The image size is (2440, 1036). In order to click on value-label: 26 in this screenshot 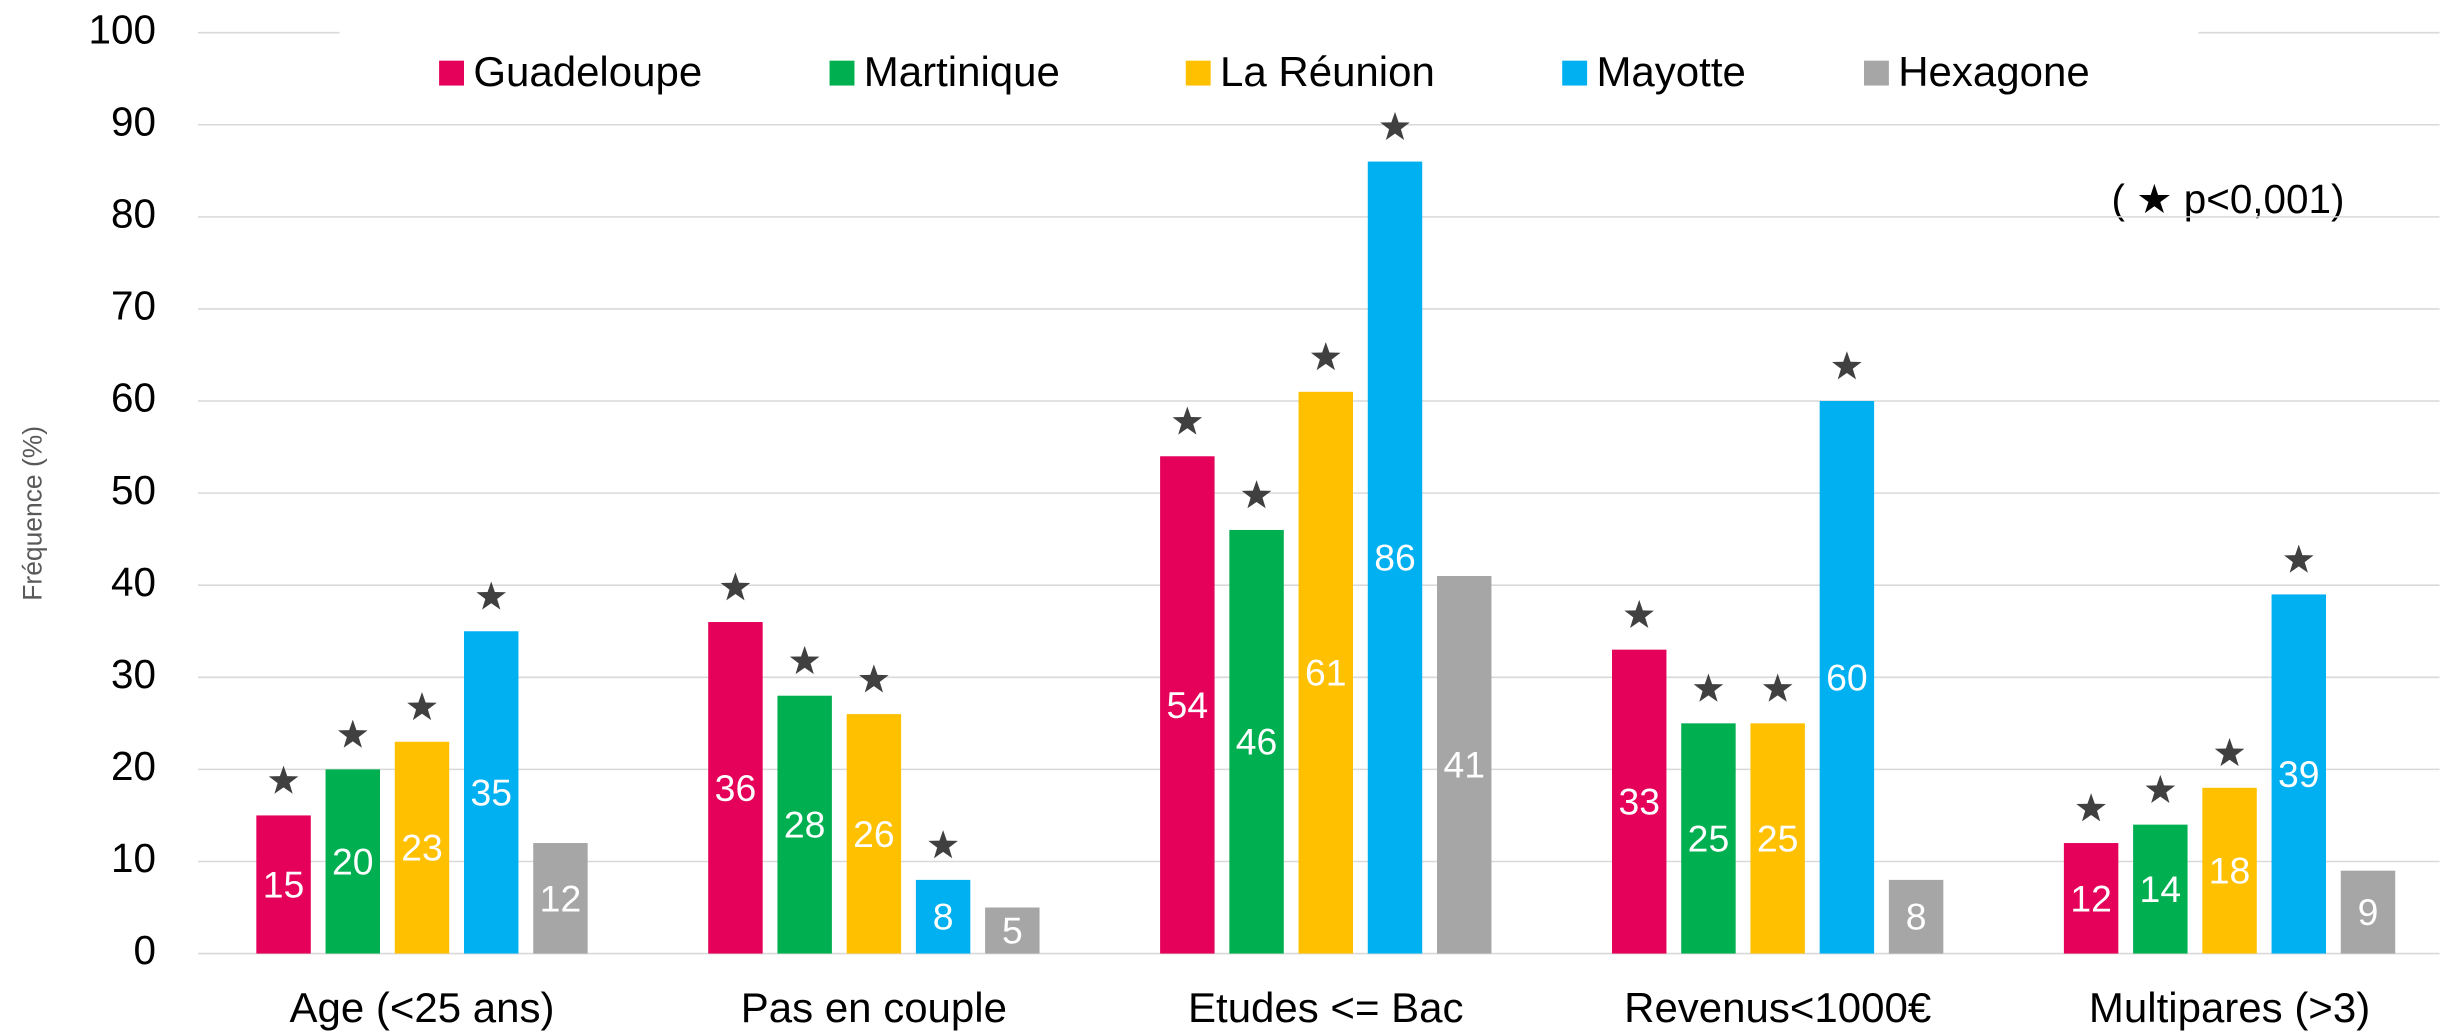, I will do `click(874, 834)`.